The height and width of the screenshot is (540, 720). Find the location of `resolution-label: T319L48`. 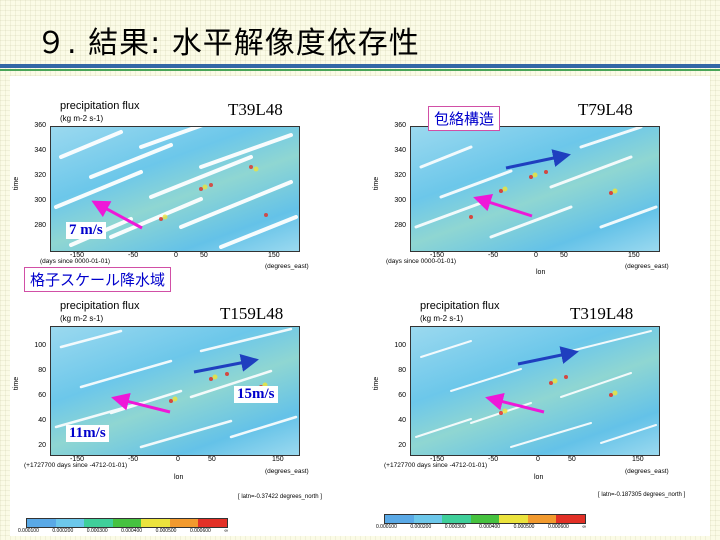

resolution-label: T319L48 is located at coordinates (602, 313).